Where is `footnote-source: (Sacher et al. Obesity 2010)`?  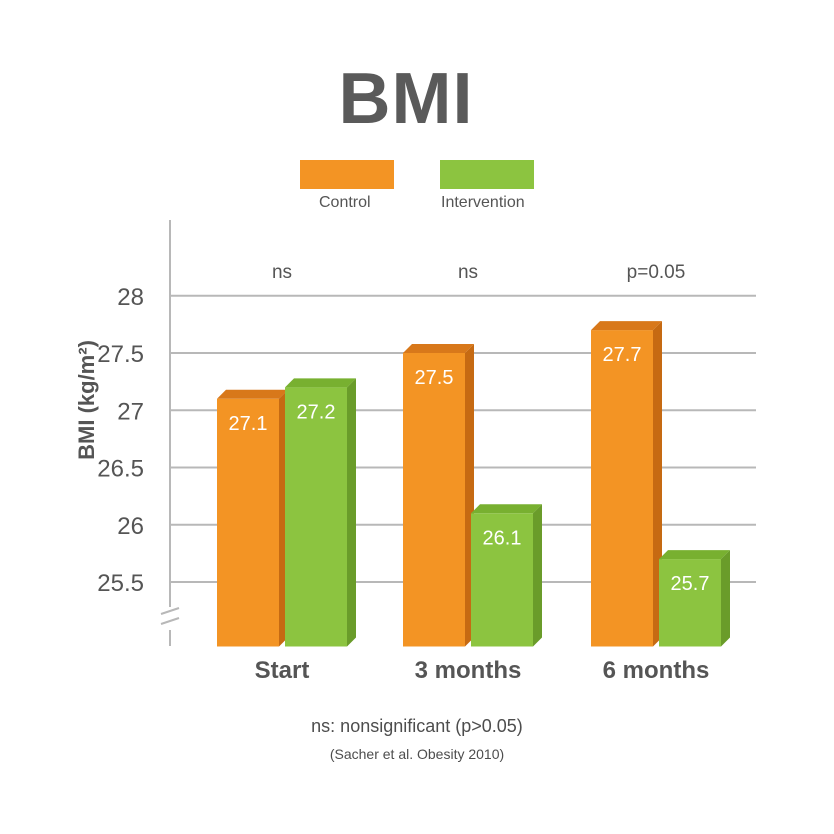
footnote-source: (Sacher et al. Obesity 2010) is located at coordinates (417, 754).